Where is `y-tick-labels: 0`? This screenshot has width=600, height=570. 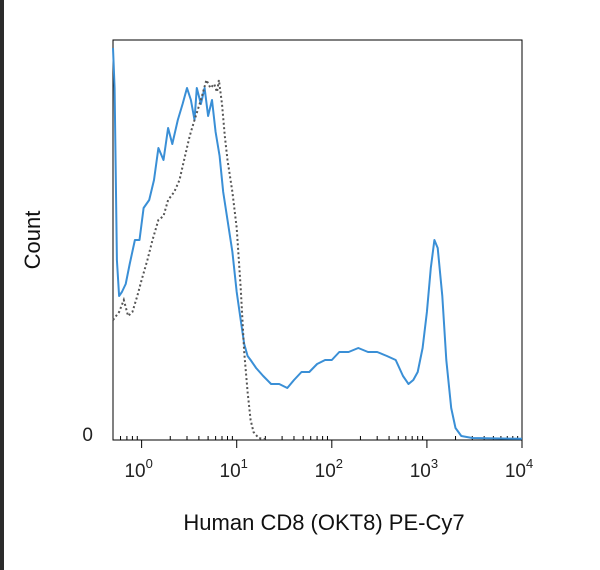
y-tick-labels: 0 is located at coordinates (87, 435).